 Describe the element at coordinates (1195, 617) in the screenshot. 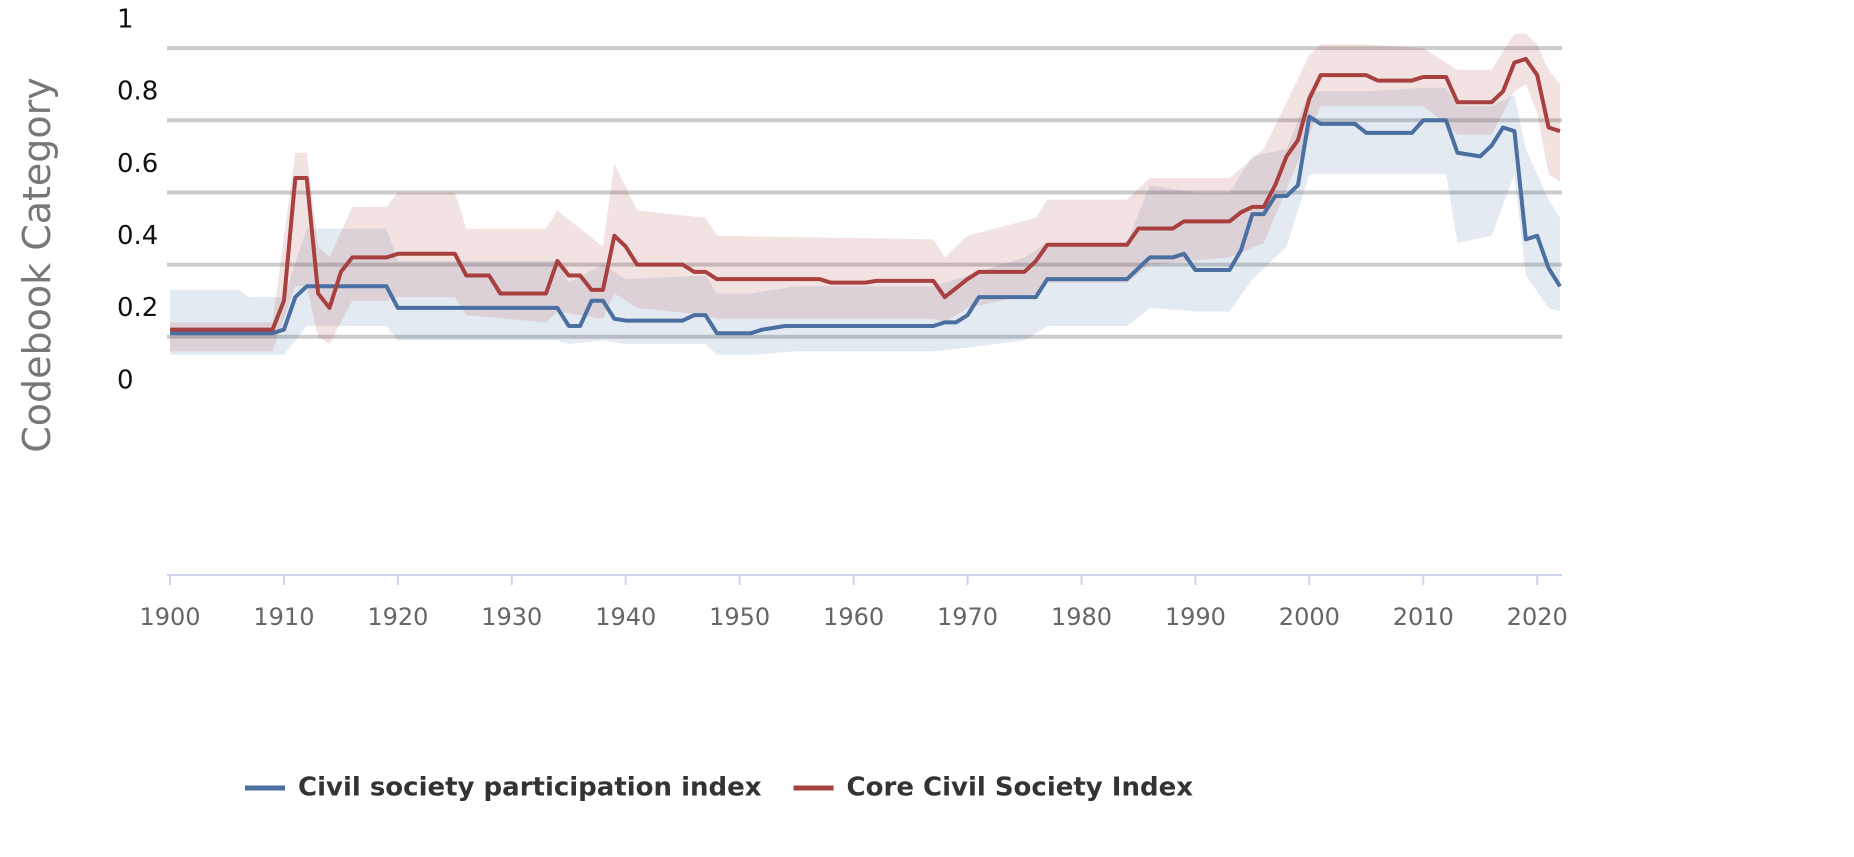

I see `x-tick-label: 1990` at that location.